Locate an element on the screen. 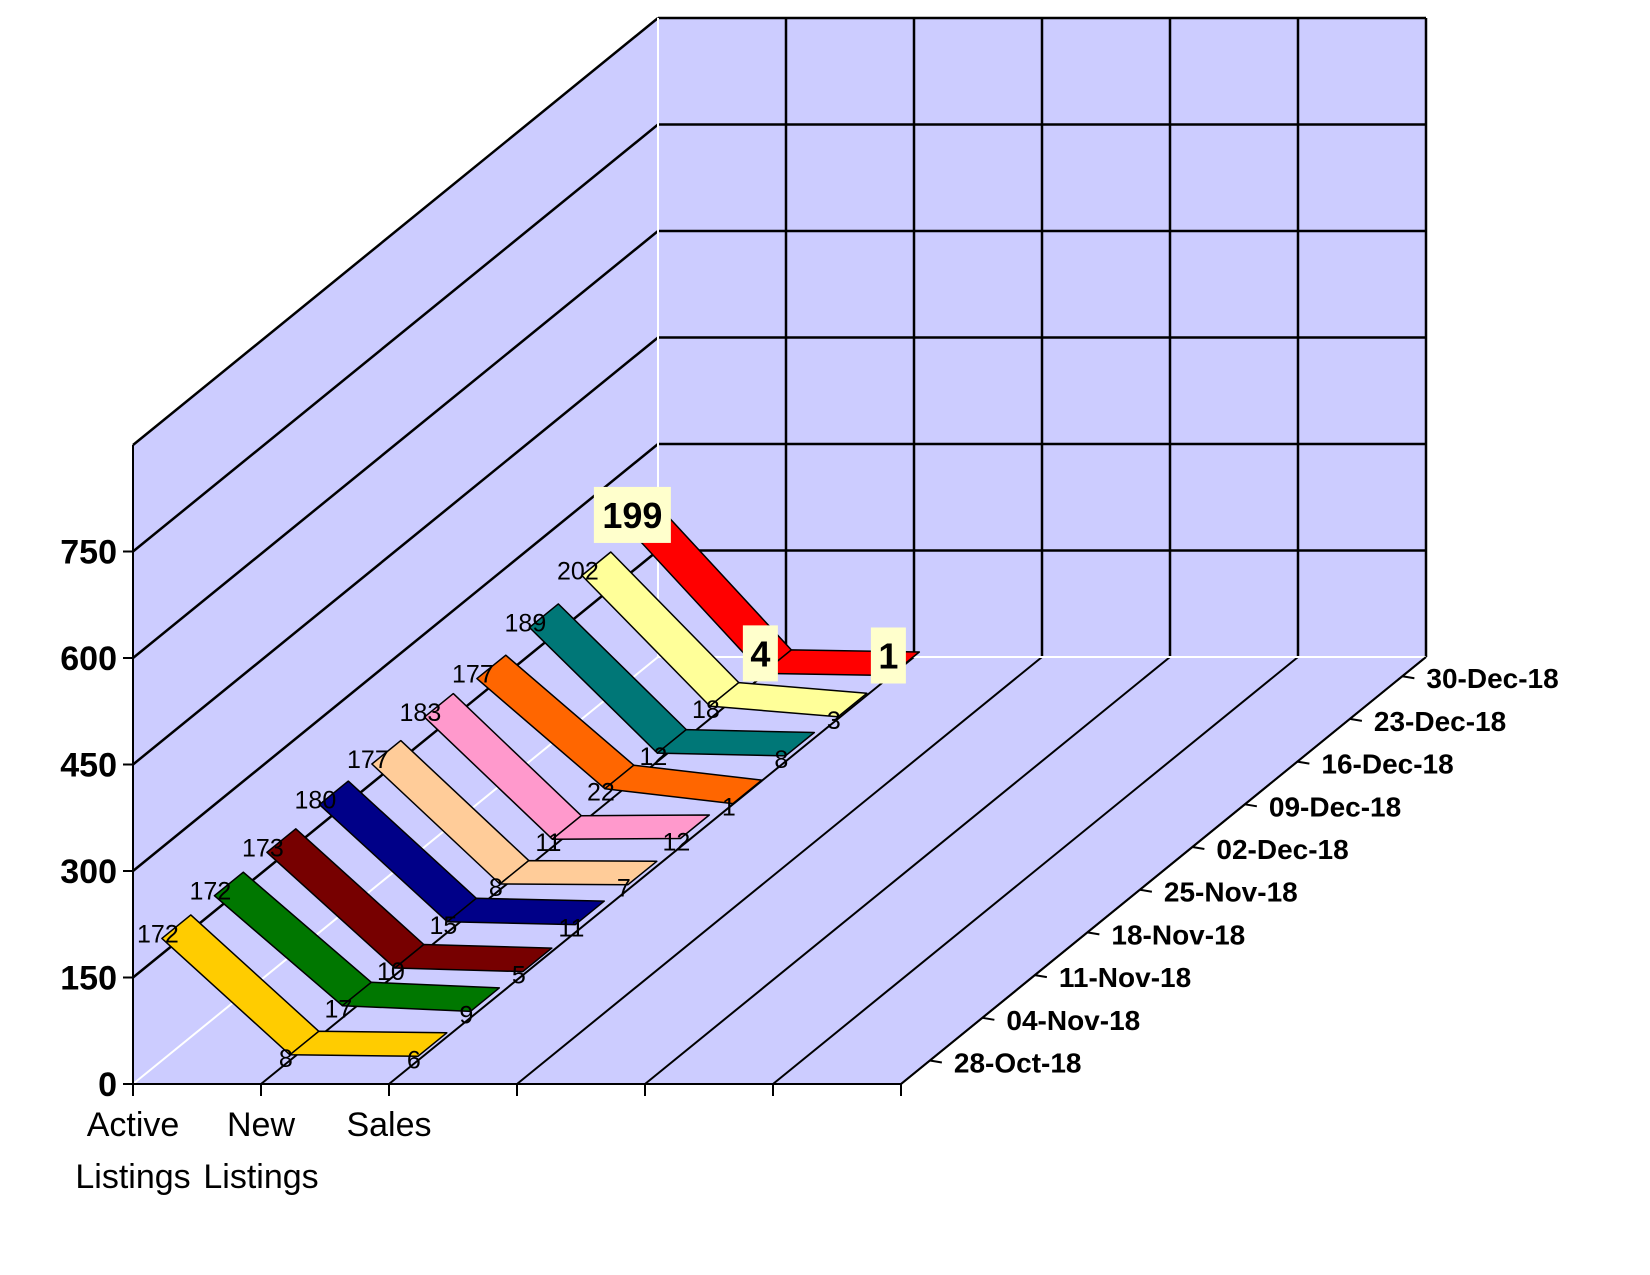 The height and width of the screenshot is (1275, 1650). data-label: 189 is located at coordinates (526, 623).